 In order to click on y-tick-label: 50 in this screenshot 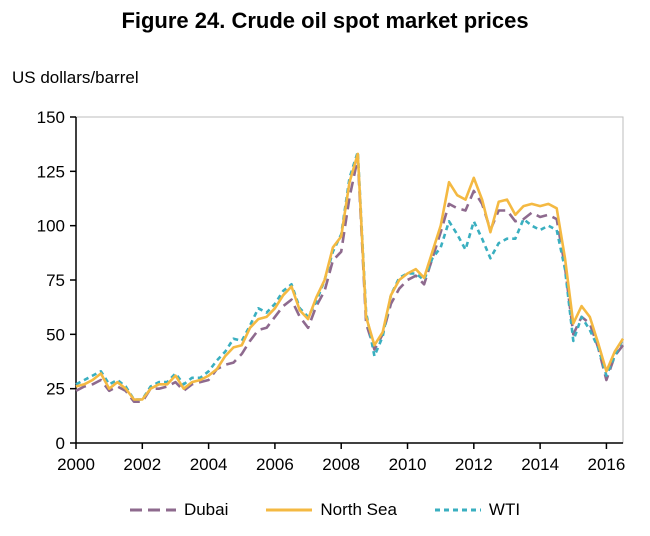, I will do `click(55, 334)`.